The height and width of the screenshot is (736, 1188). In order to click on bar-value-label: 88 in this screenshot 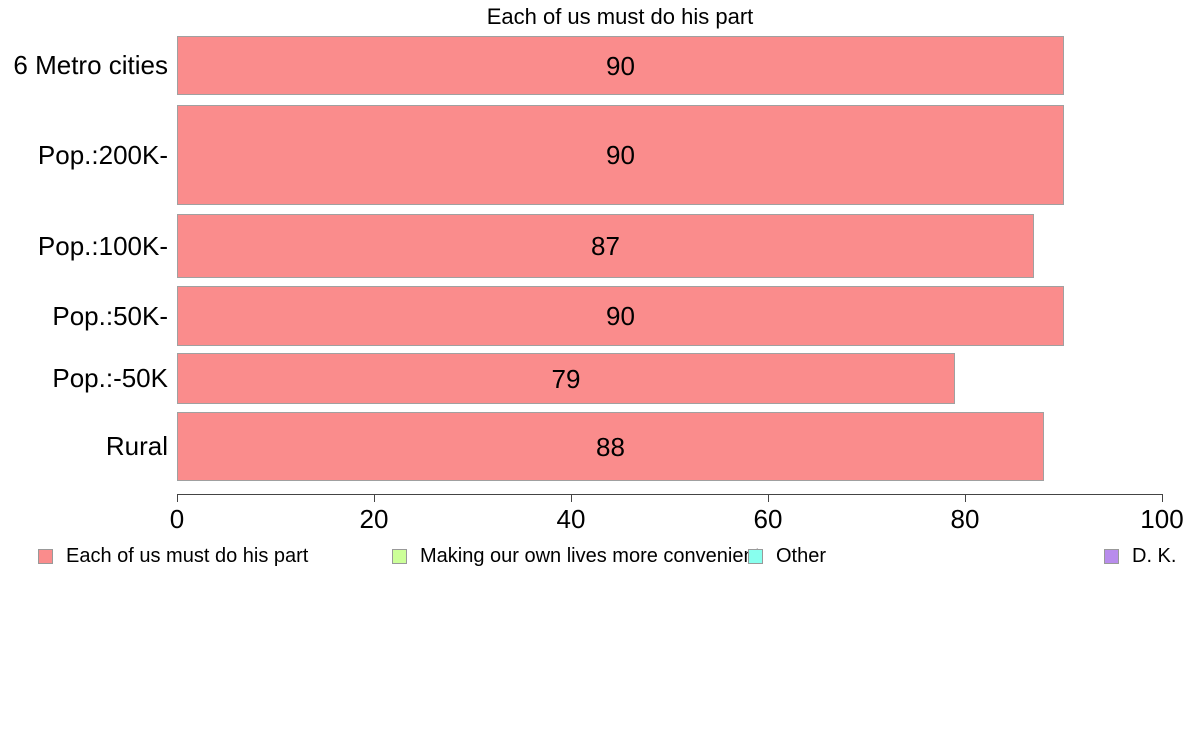, I will do `click(610, 446)`.